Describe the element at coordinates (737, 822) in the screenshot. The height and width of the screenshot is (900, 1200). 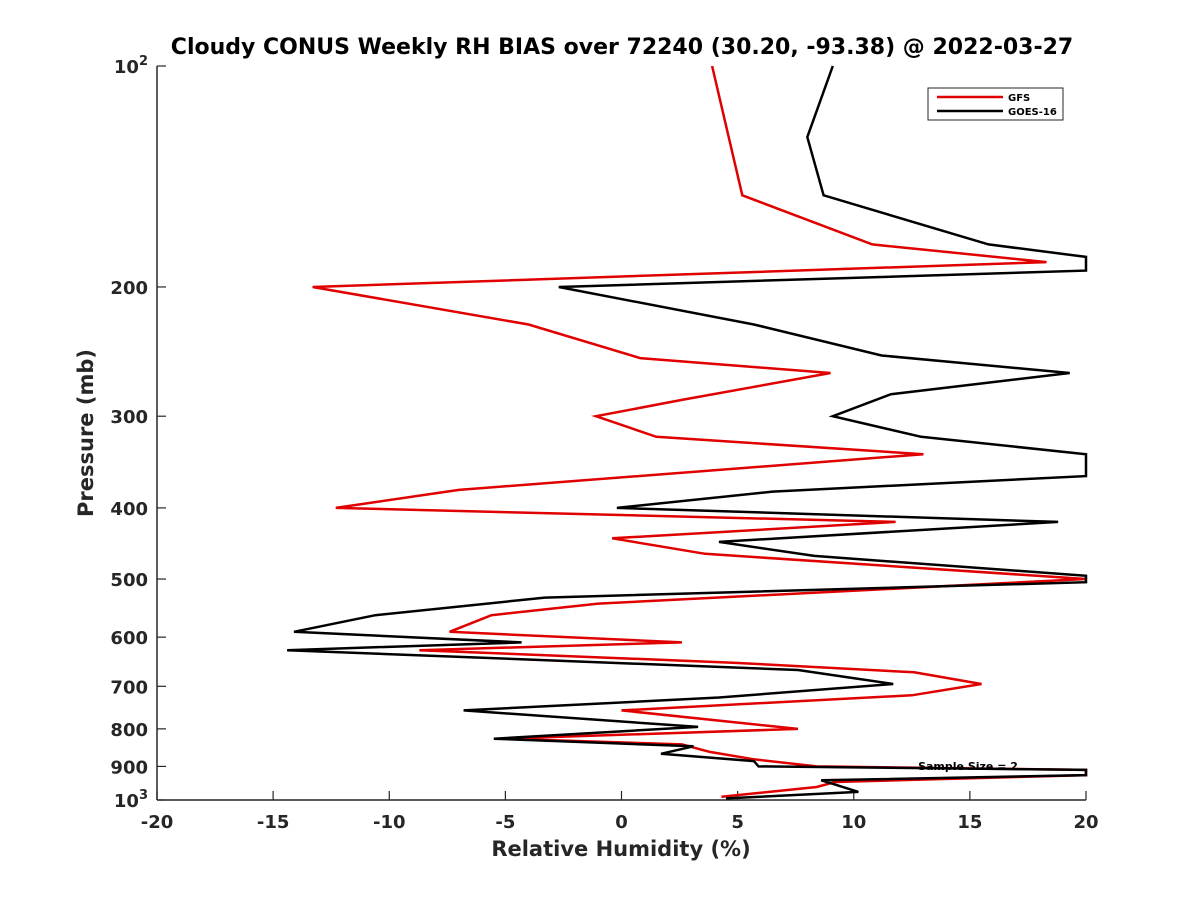
I see `x-tick-label: 5` at that location.